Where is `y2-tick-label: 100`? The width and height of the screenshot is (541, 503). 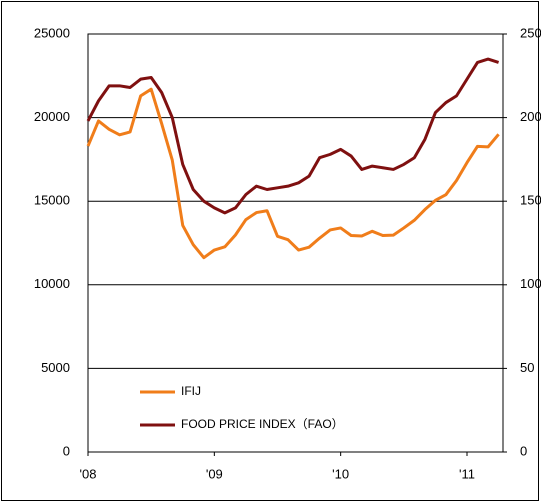
y2-tick-label: 100 is located at coordinates (530, 283).